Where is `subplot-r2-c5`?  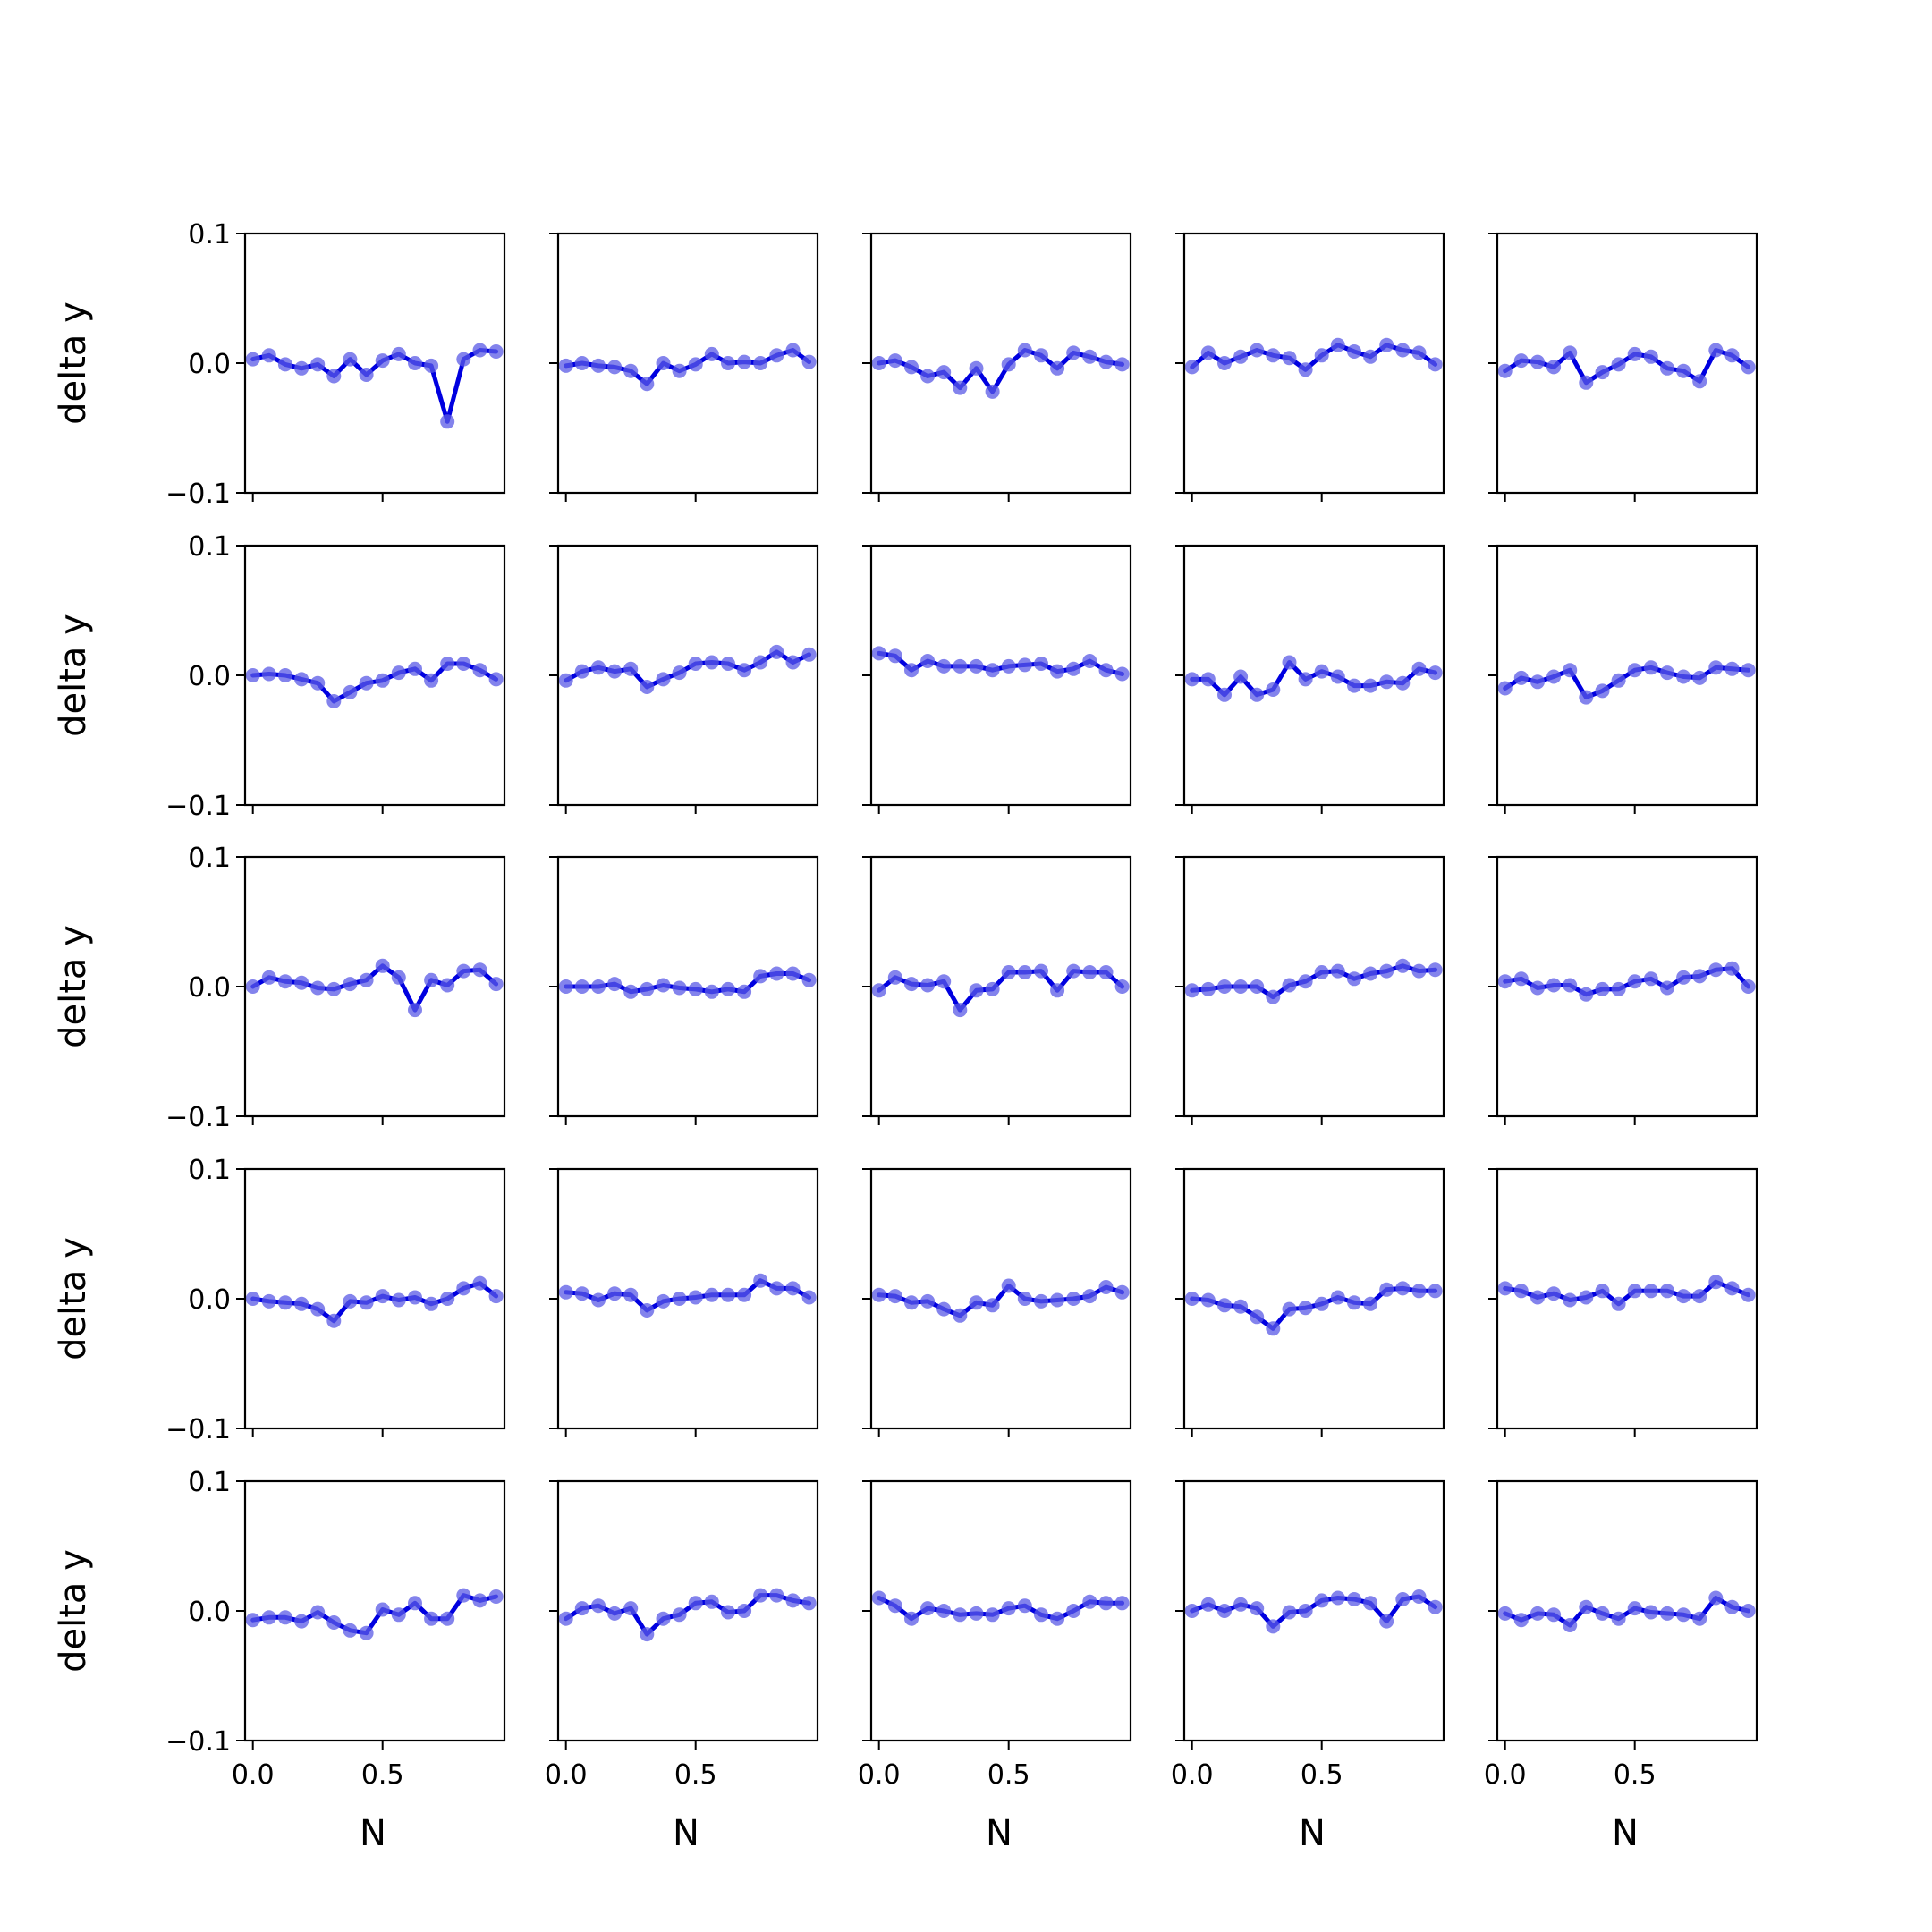 subplot-r2-c5 is located at coordinates (1623, 679).